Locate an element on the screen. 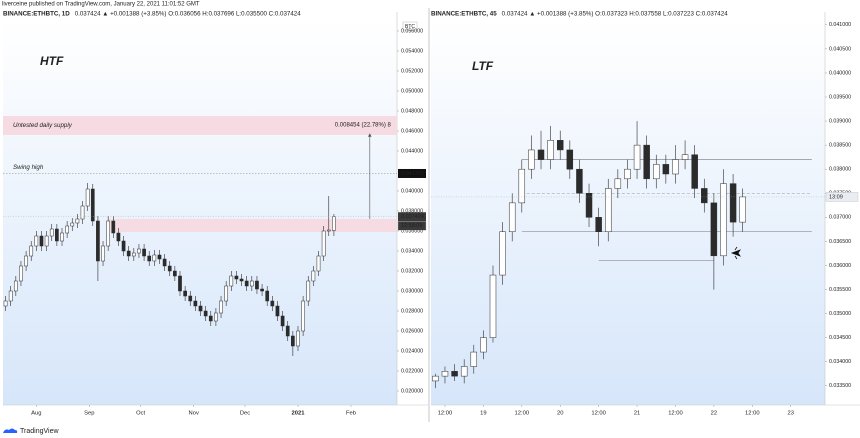  y-tick-label: 0.028000 is located at coordinates (412, 311).